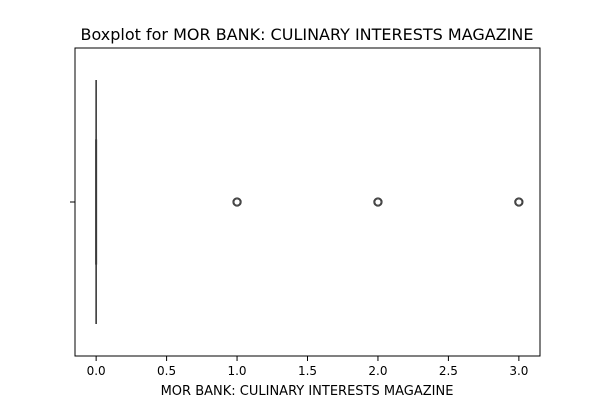 The image size is (600, 400). I want to click on x-tick-label: 0.0, so click(96, 371).